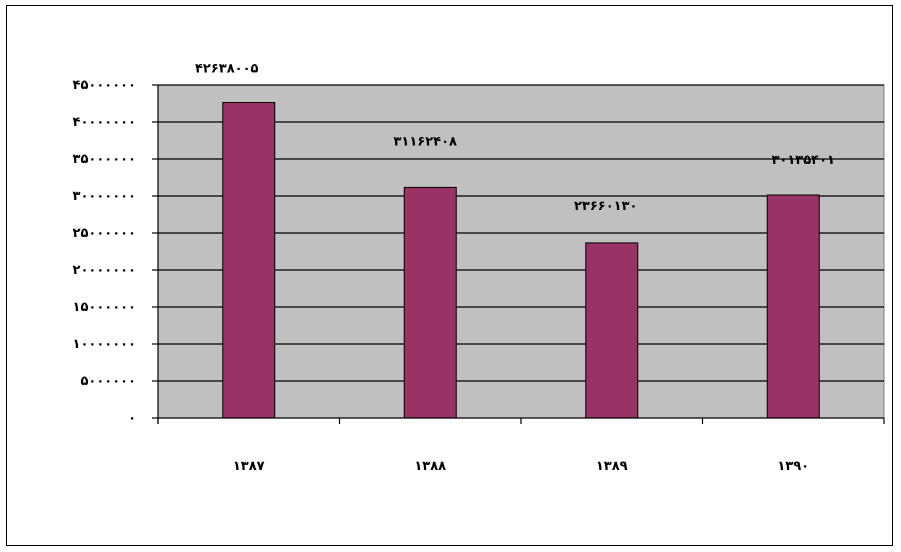 Image resolution: width=901 pixels, height=552 pixels. What do you see at coordinates (793, 466) in the screenshot?
I see `x-category-label-3: ۱۳۹۰` at bounding box center [793, 466].